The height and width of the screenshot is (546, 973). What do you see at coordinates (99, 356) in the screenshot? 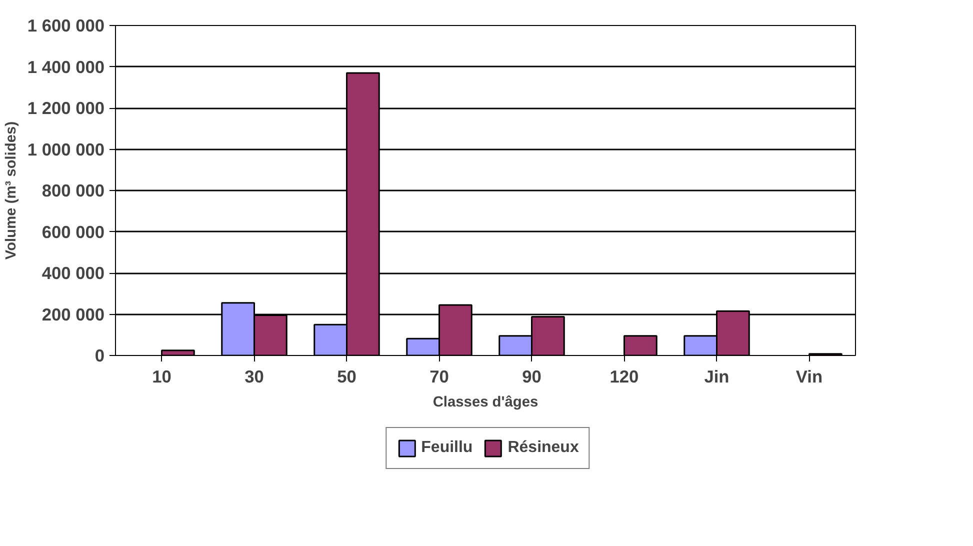
I see `y-tick-label: 0` at bounding box center [99, 356].